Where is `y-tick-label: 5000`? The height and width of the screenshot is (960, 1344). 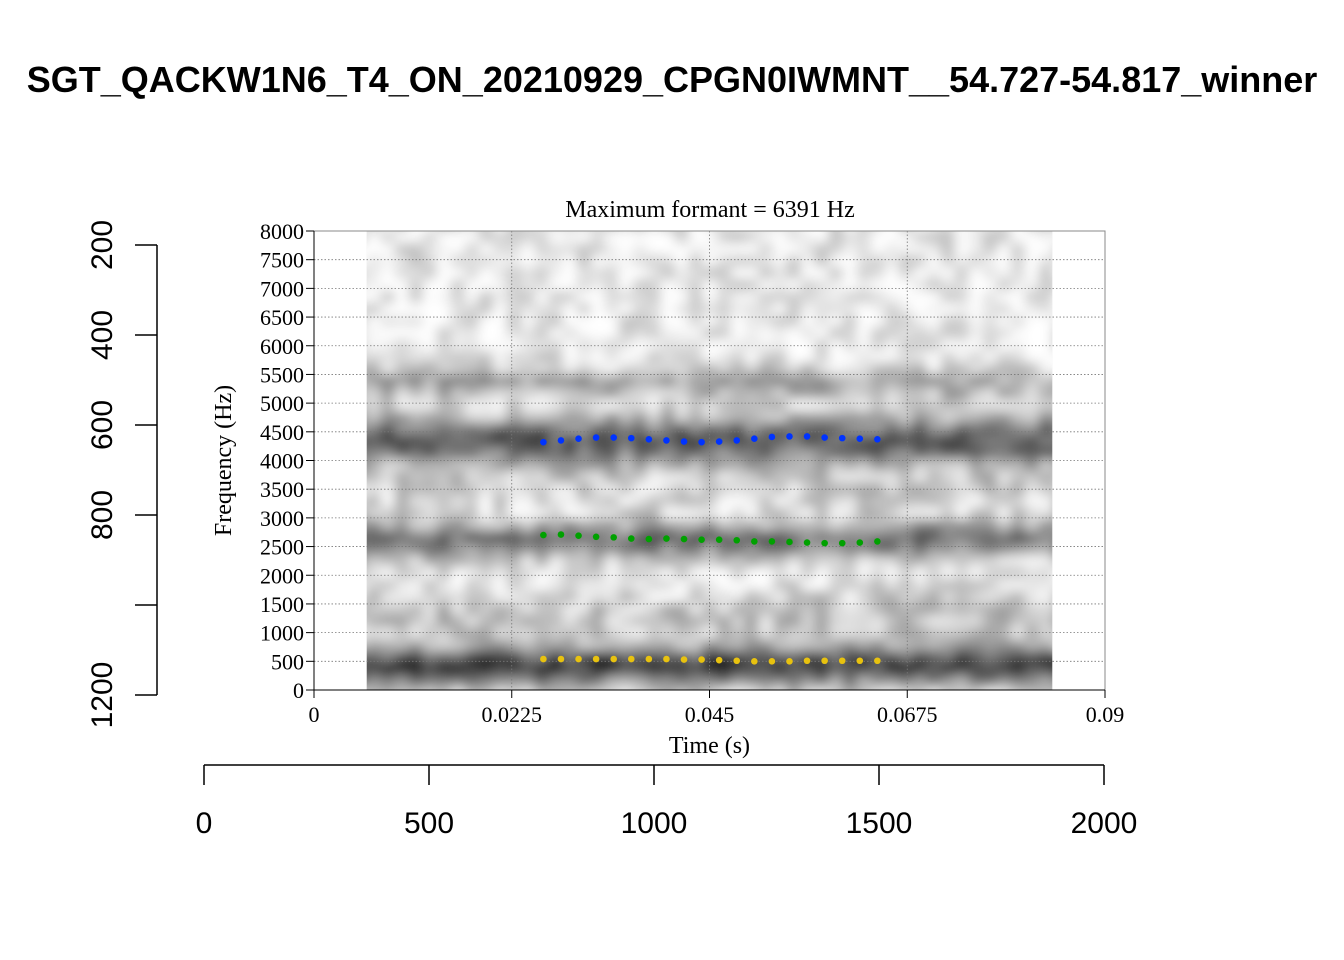 y-tick-label: 5000 is located at coordinates (282, 403).